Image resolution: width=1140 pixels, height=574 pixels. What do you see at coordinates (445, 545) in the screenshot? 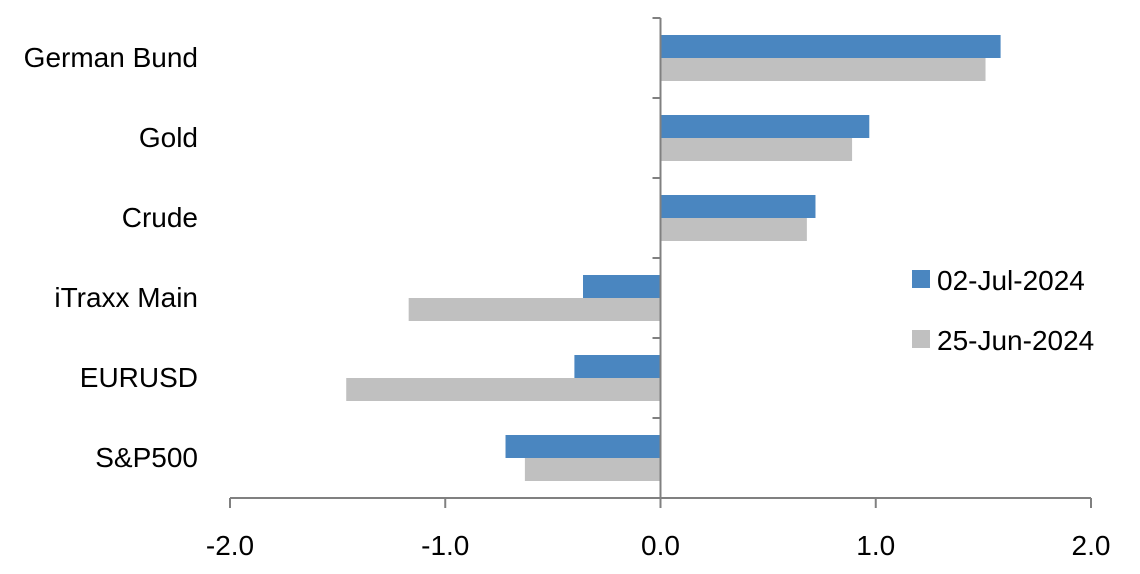
I see `x-tick-label: -1.0` at bounding box center [445, 545].